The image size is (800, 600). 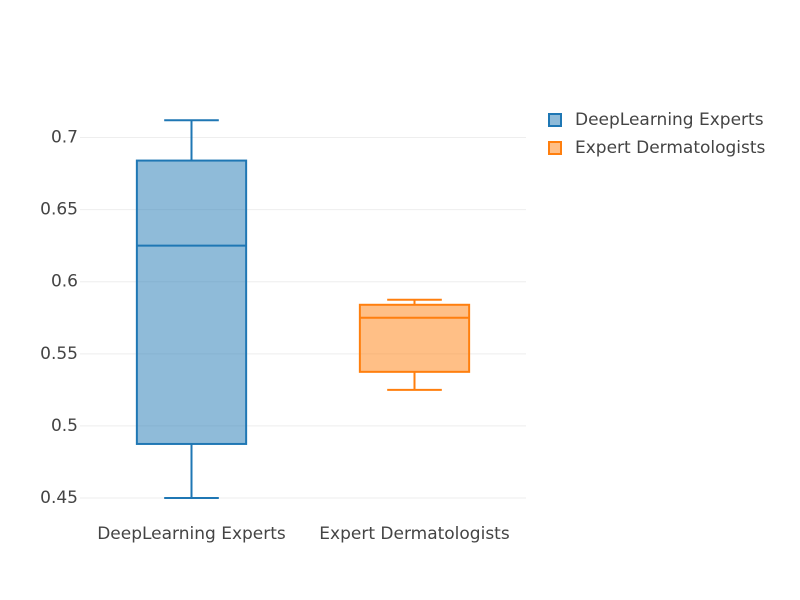 I want to click on legend-label: DeepLearning Experts, so click(x=669, y=120).